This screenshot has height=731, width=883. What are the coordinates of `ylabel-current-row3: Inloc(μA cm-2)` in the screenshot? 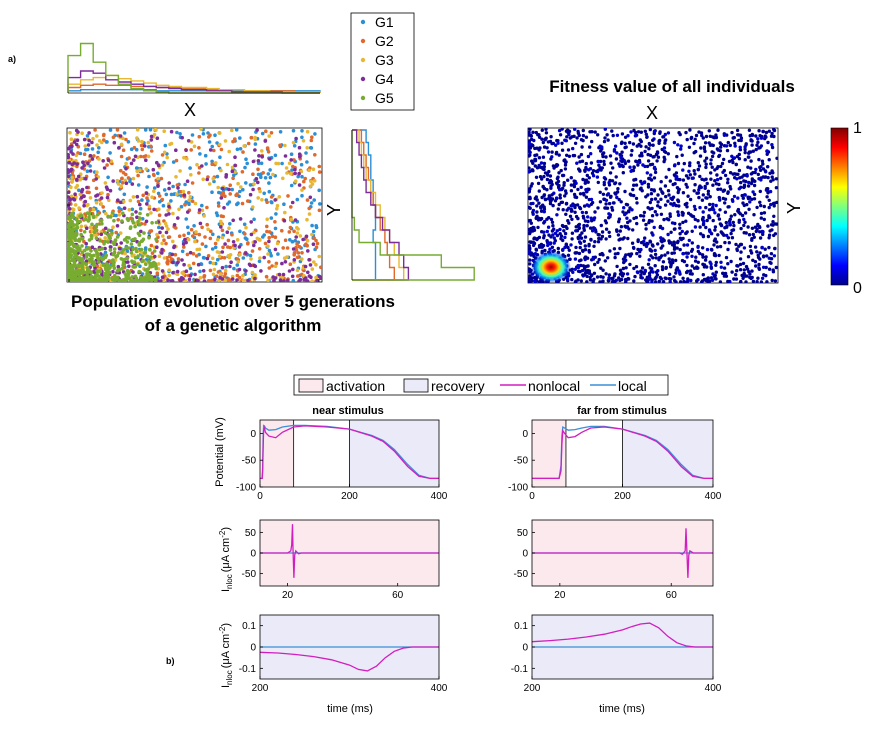 It's located at (226, 655).